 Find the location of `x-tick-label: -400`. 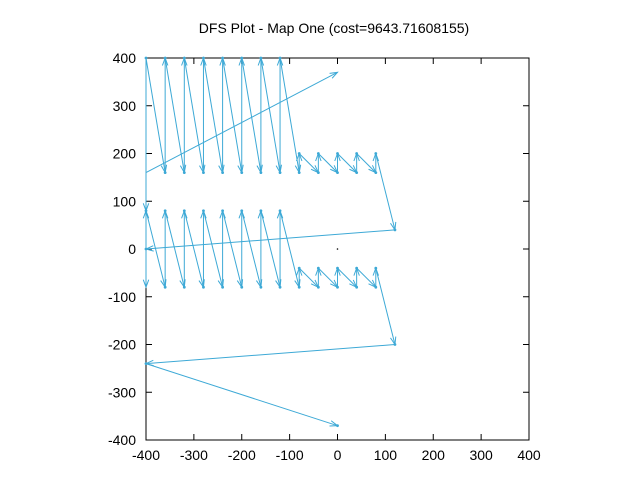

x-tick-label: -400 is located at coordinates (146, 455).